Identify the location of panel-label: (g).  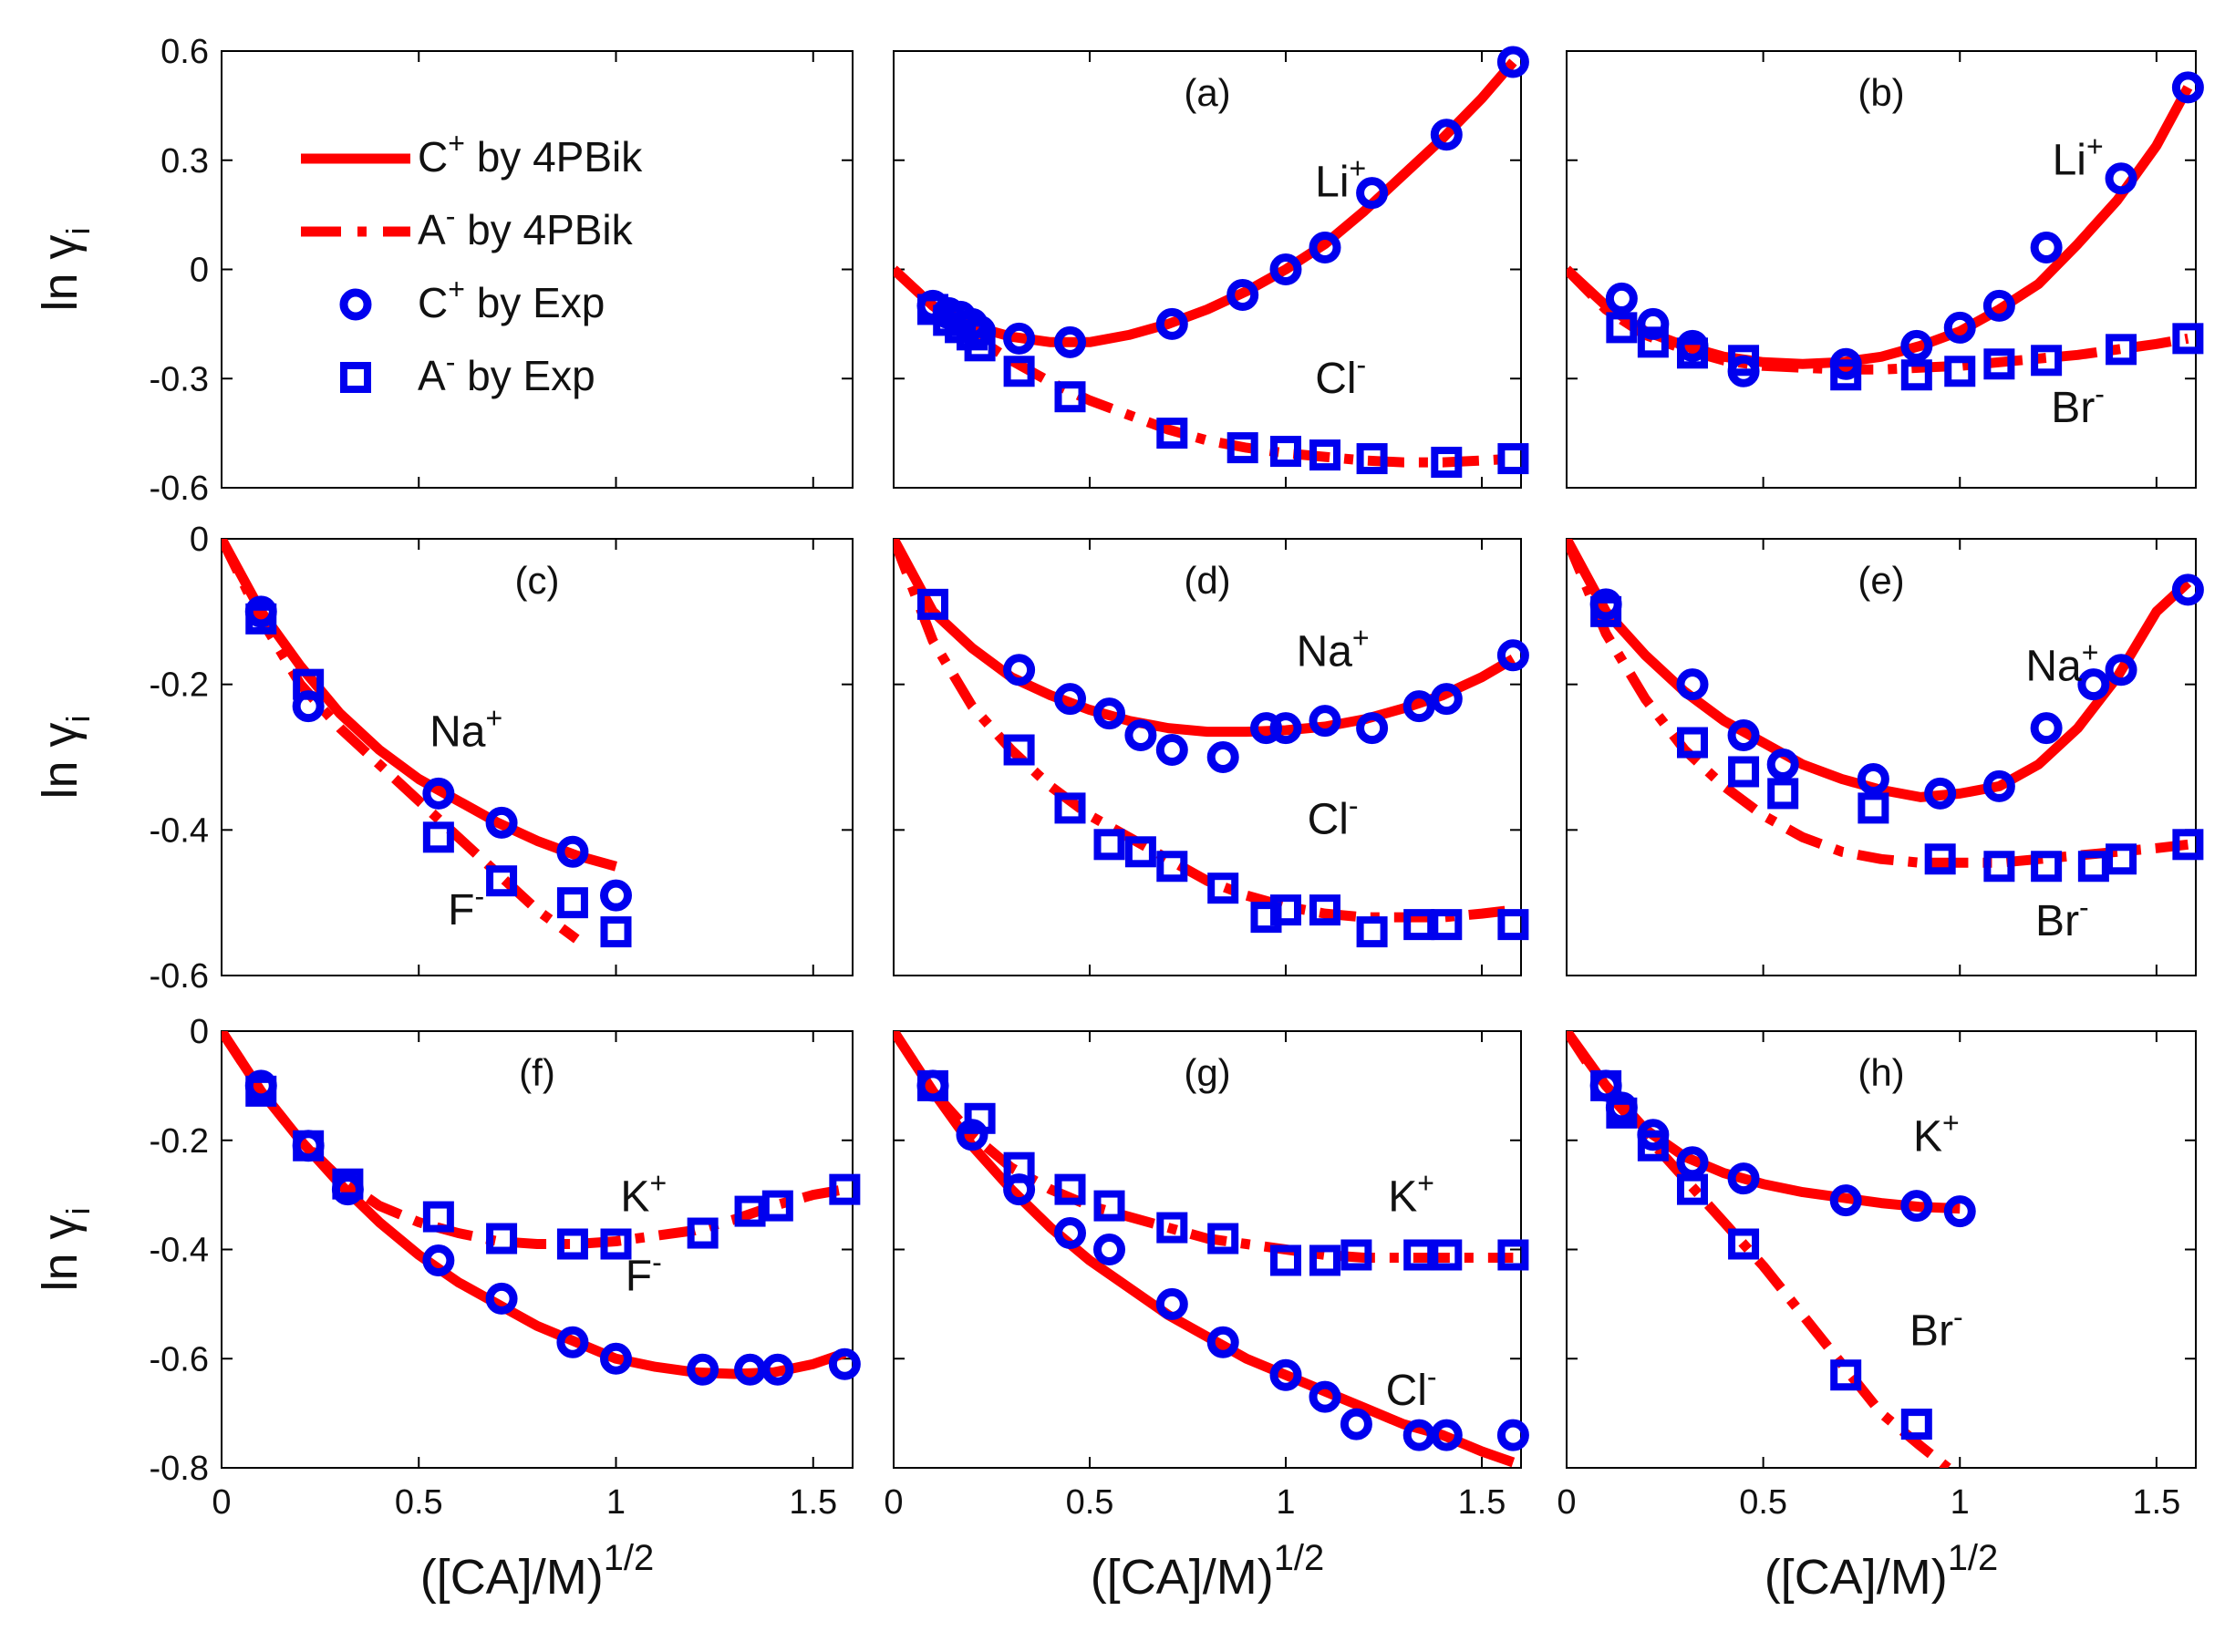
(1207, 1072).